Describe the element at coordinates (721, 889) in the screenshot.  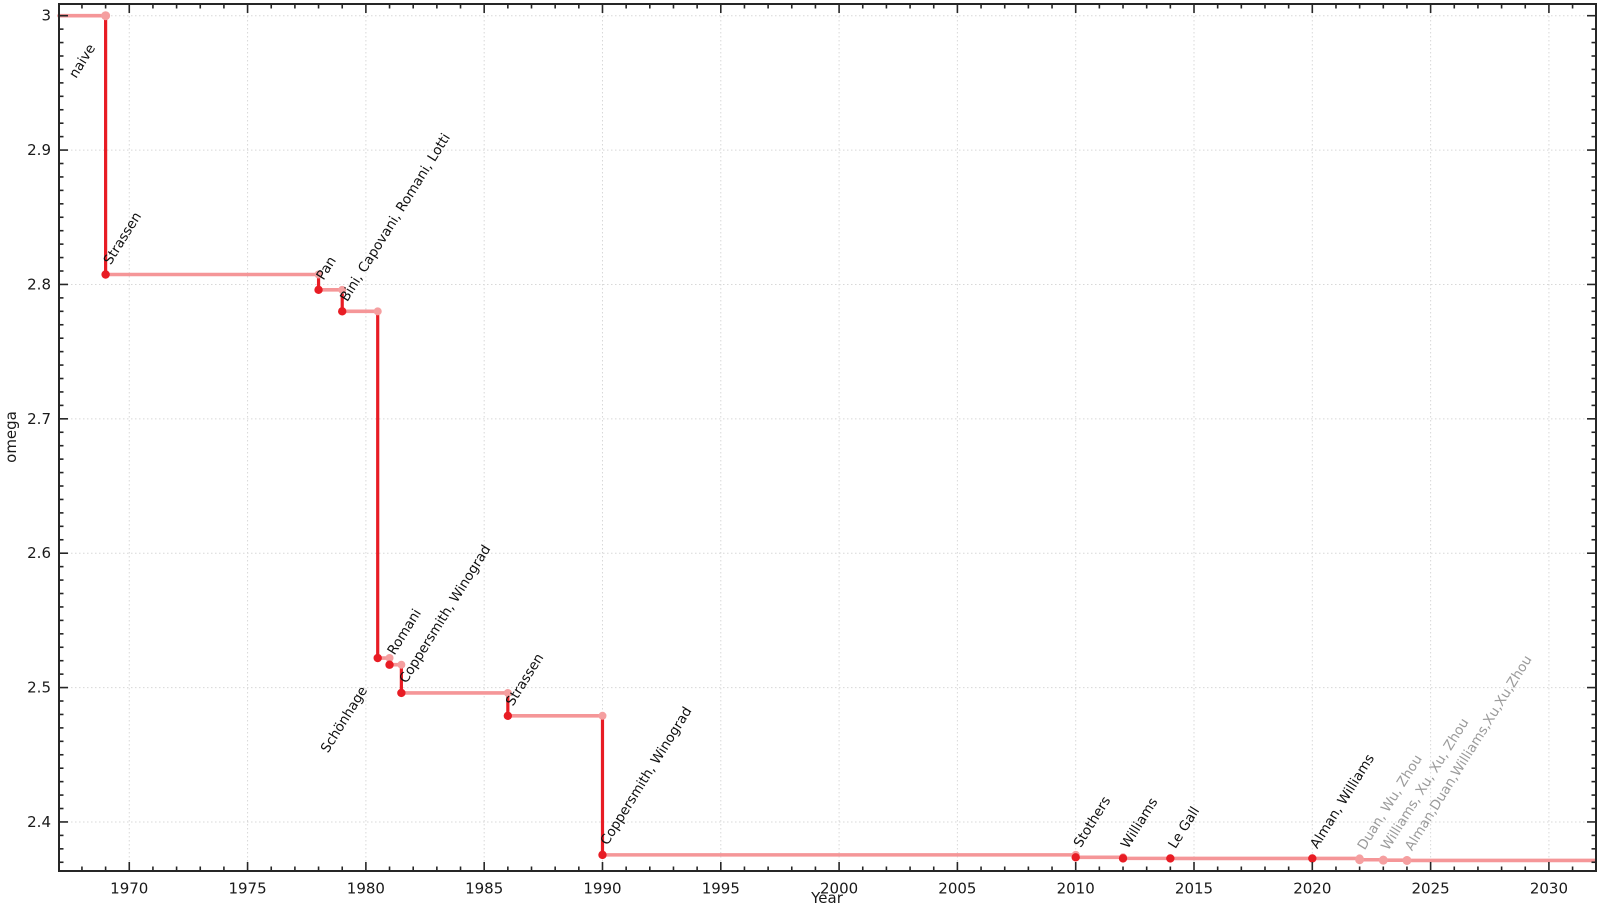
I see `x-axis-tick-label: 1995` at that location.